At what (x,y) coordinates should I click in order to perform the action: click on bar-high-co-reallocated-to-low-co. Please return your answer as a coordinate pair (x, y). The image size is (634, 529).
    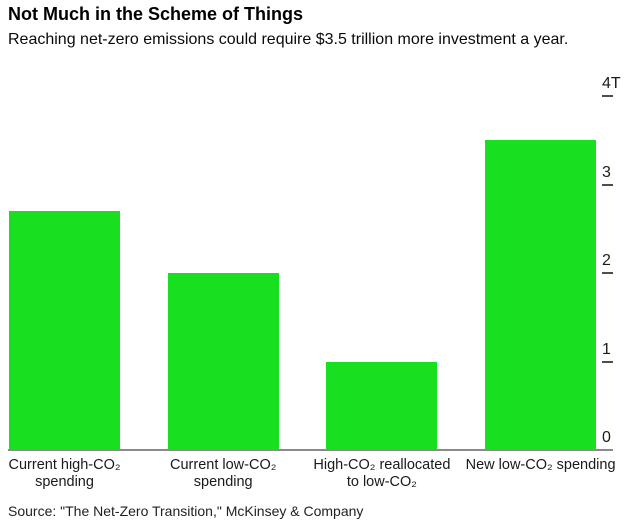
    Looking at the image, I should click on (382, 405).